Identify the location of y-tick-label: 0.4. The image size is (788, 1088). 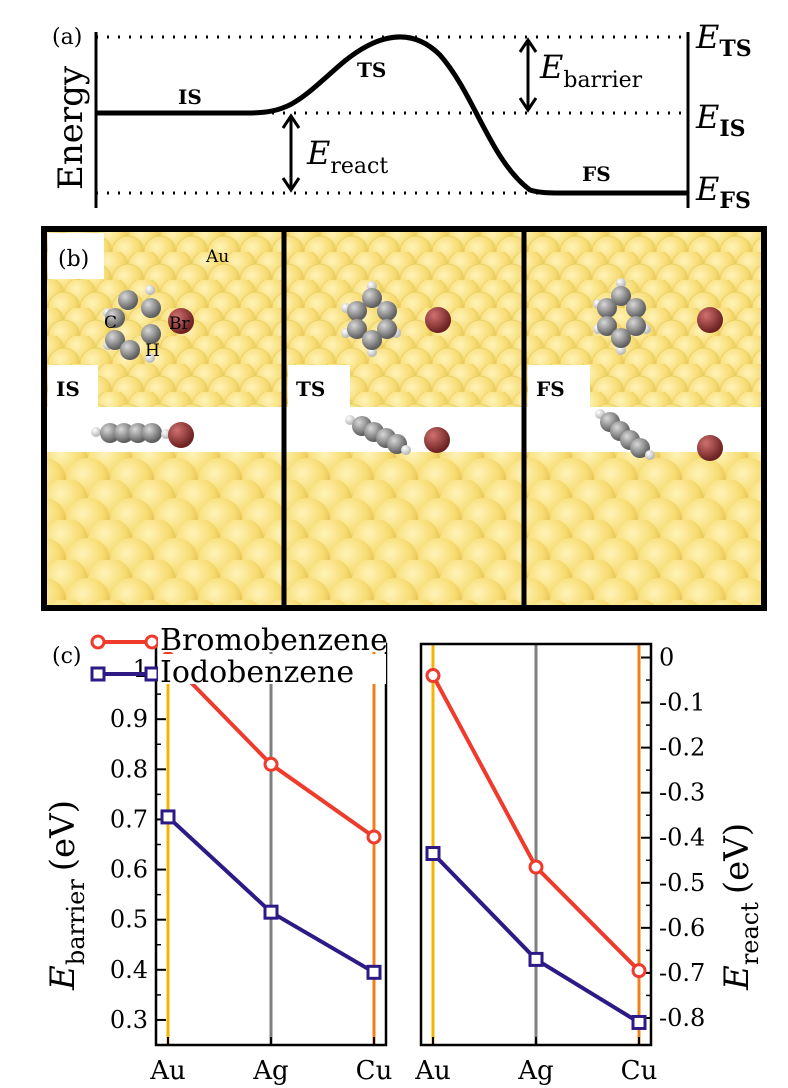
(129, 970).